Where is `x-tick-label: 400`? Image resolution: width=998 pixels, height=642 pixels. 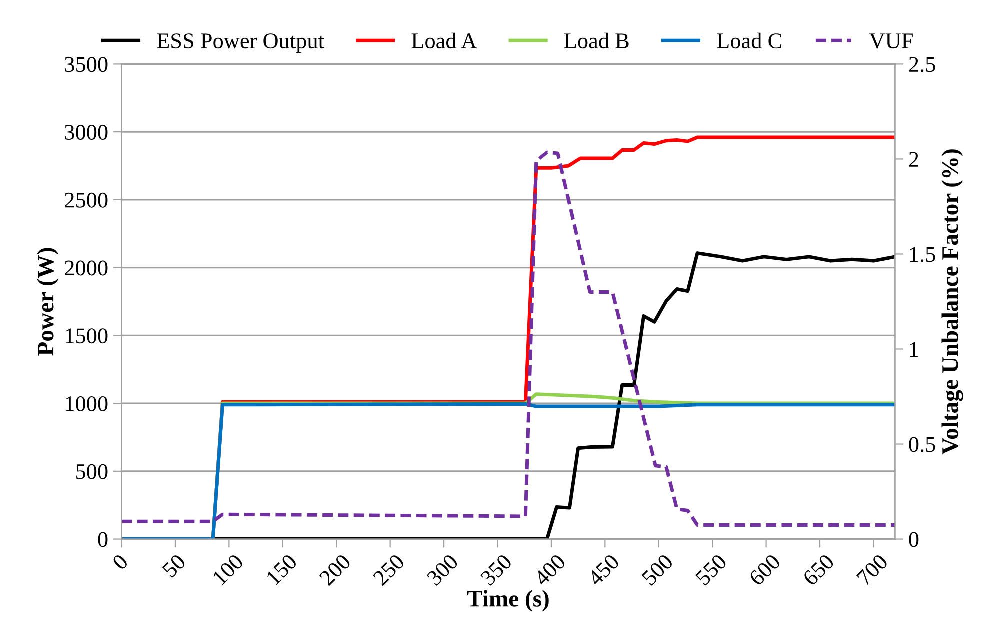
x-tick-label: 400 is located at coordinates (550, 570).